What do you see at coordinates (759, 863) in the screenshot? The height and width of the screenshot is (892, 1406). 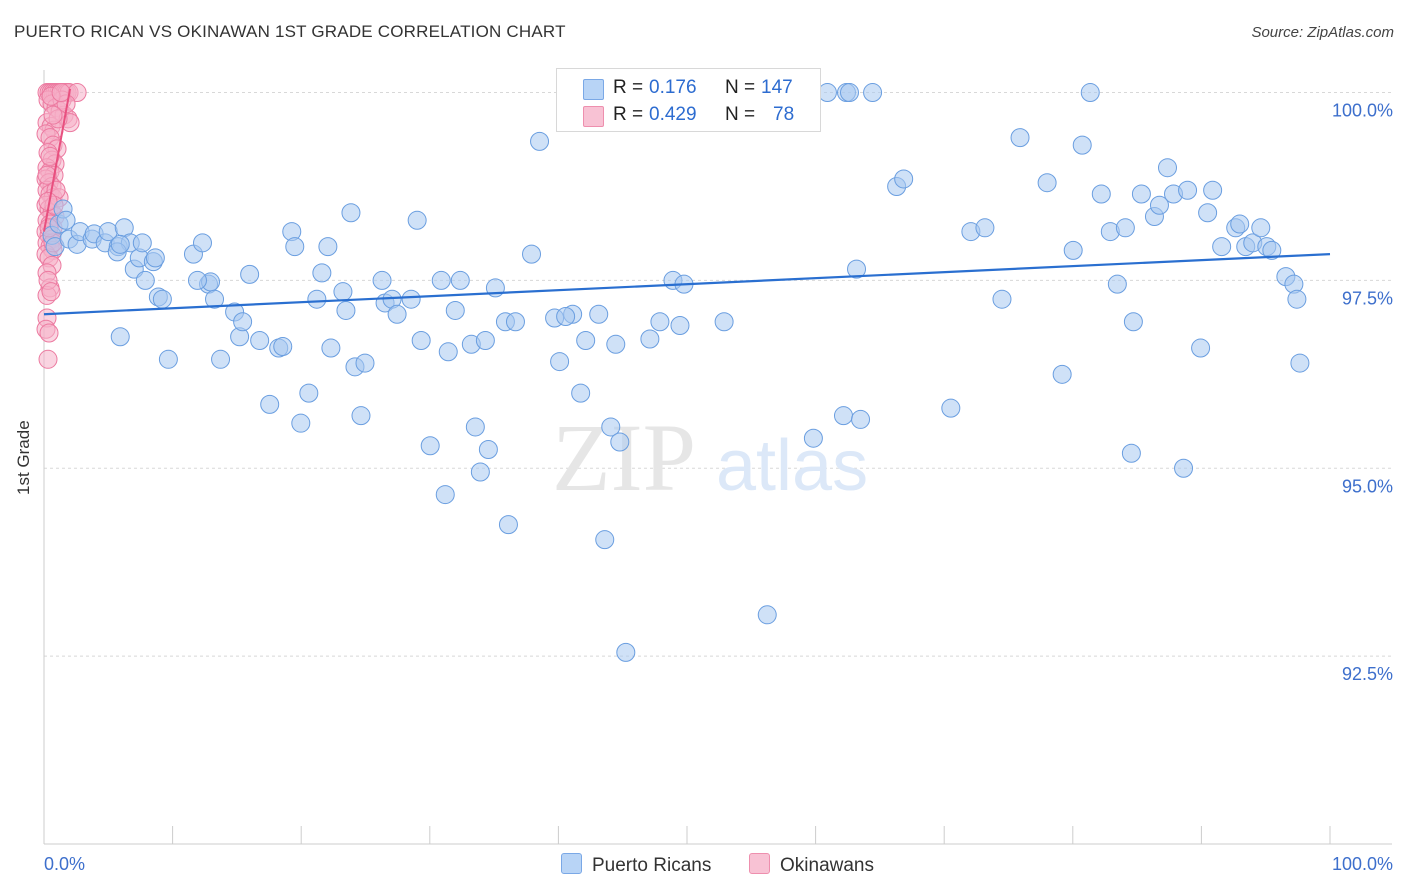 I see `bottom-legend-swatch-pink` at bounding box center [759, 863].